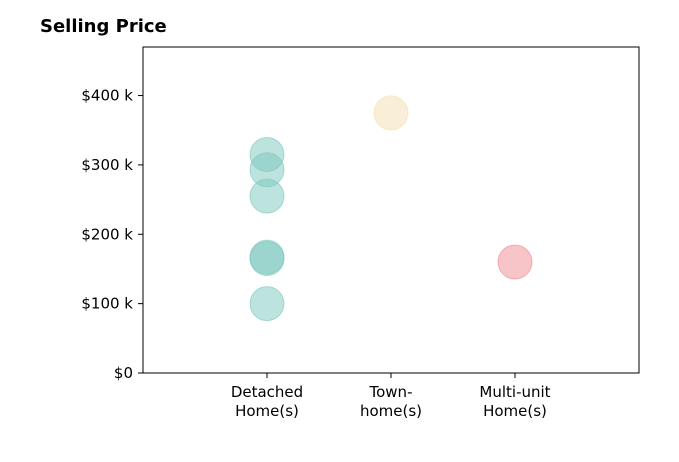 This screenshot has width=679, height=462. Describe the element at coordinates (514, 401) in the screenshot. I see `x-tick-label: Multi-unit Home(s)` at that location.